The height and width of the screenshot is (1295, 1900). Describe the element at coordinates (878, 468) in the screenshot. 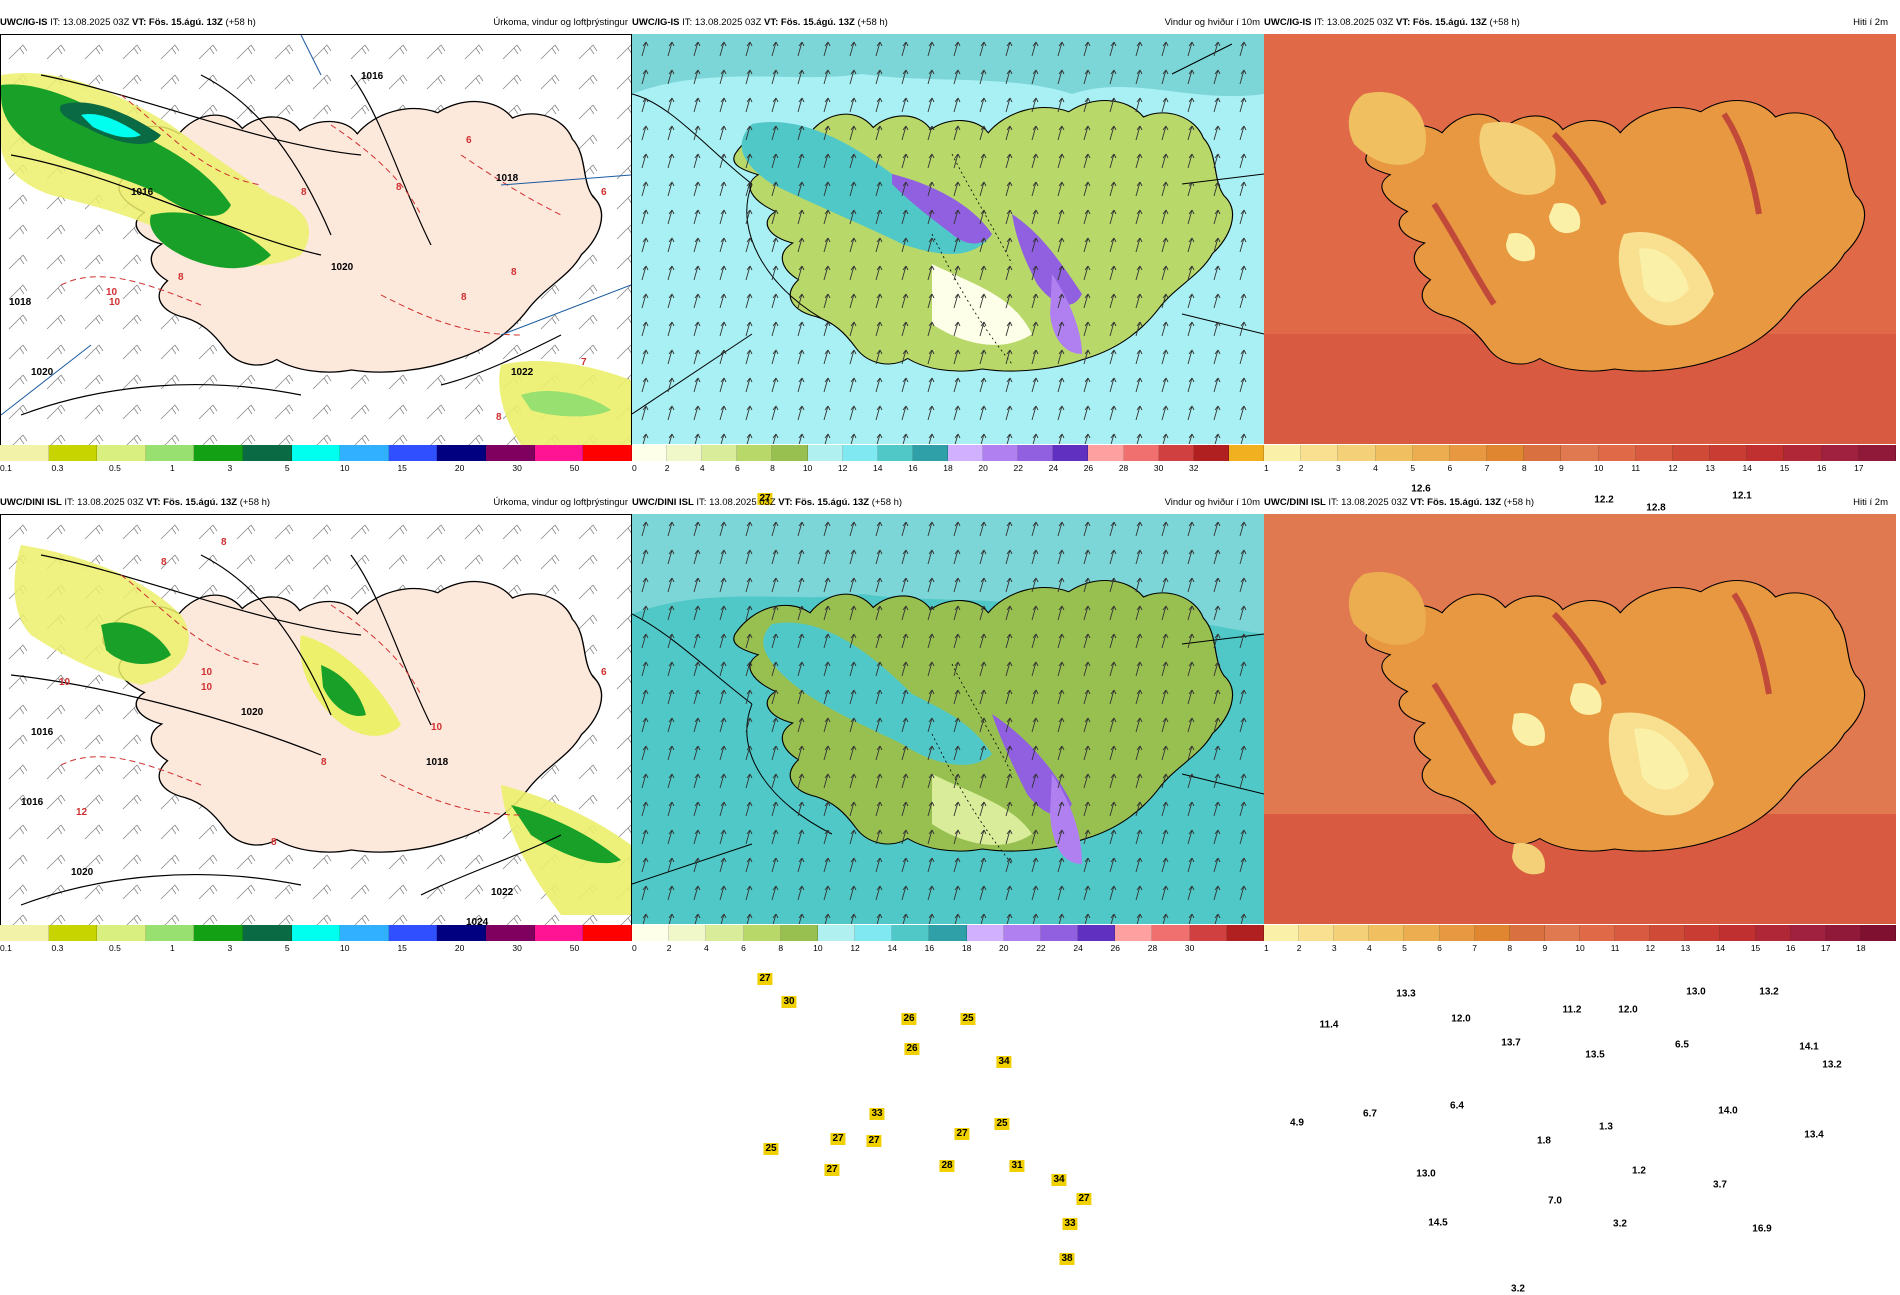

I see `colorbar-tick-label: 14` at that location.